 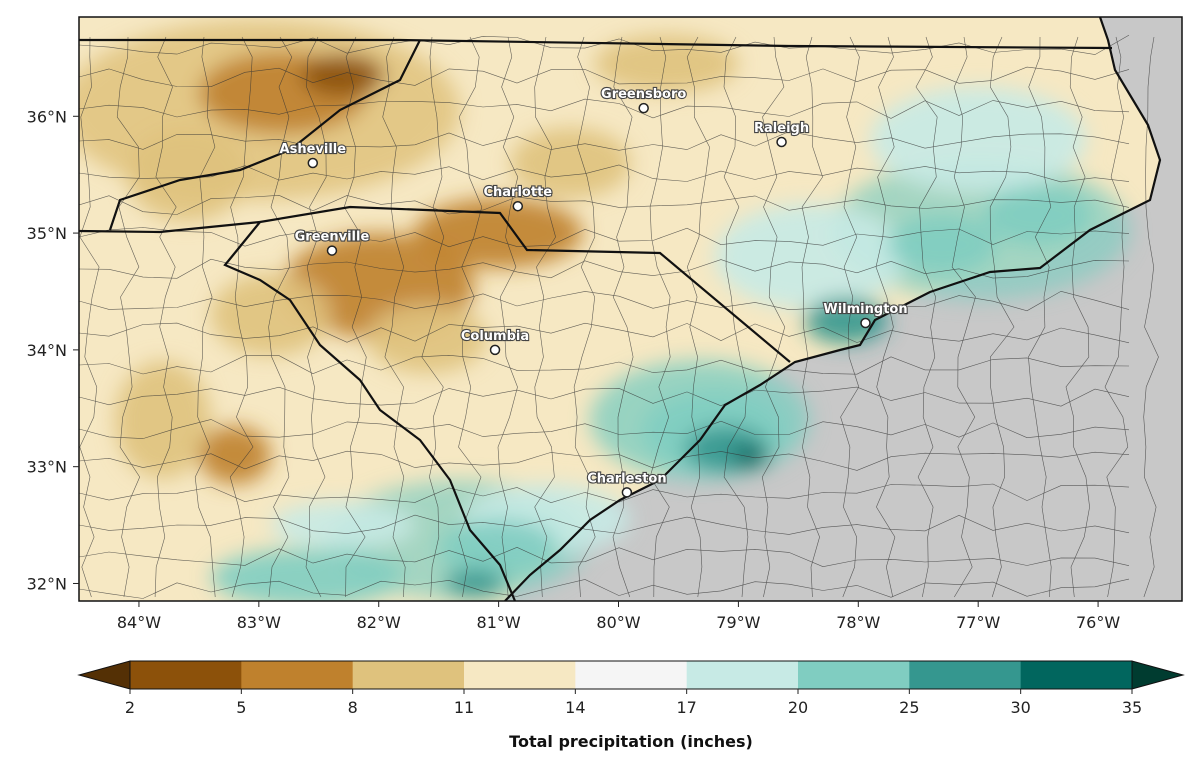 I want to click on city-charleston: Charleston, so click(x=627, y=484).